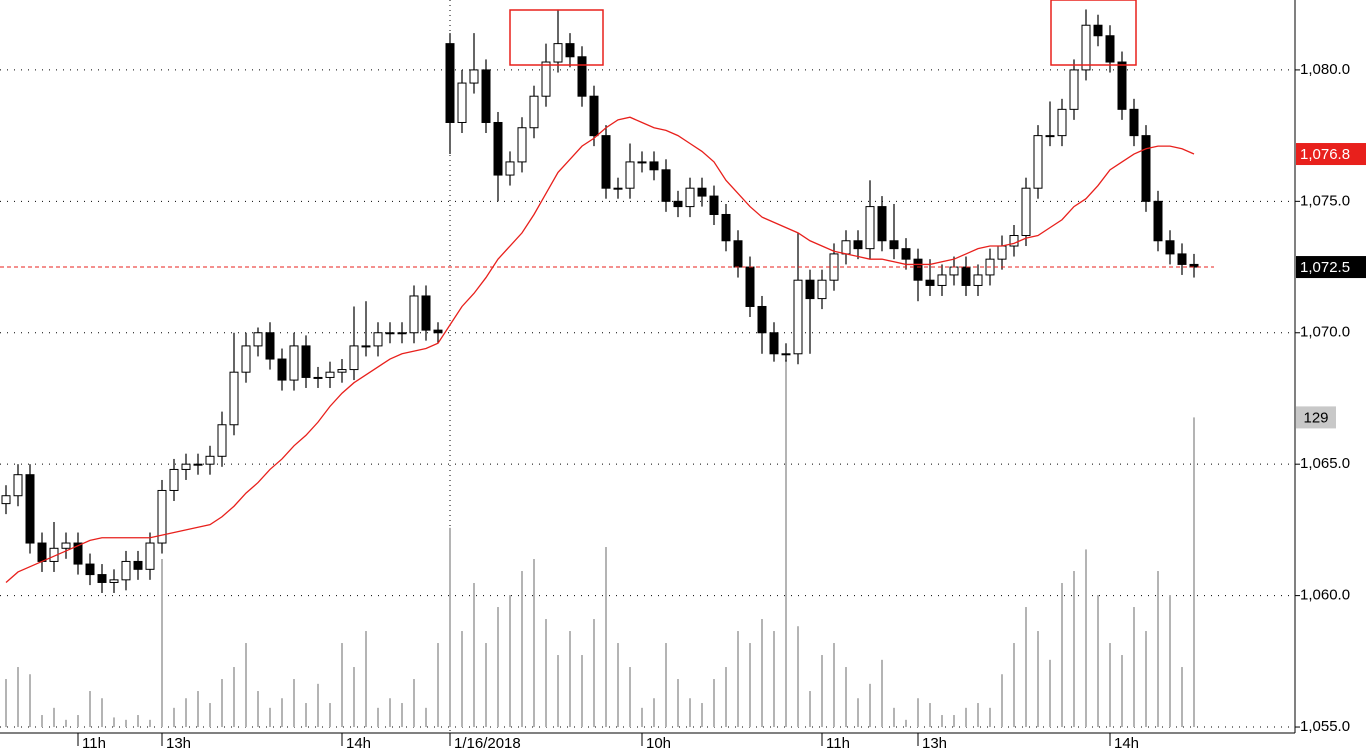 This screenshot has height=752, width=1368. What do you see at coordinates (1325, 200) in the screenshot?
I see `y-tick-label: 1,075.0` at bounding box center [1325, 200].